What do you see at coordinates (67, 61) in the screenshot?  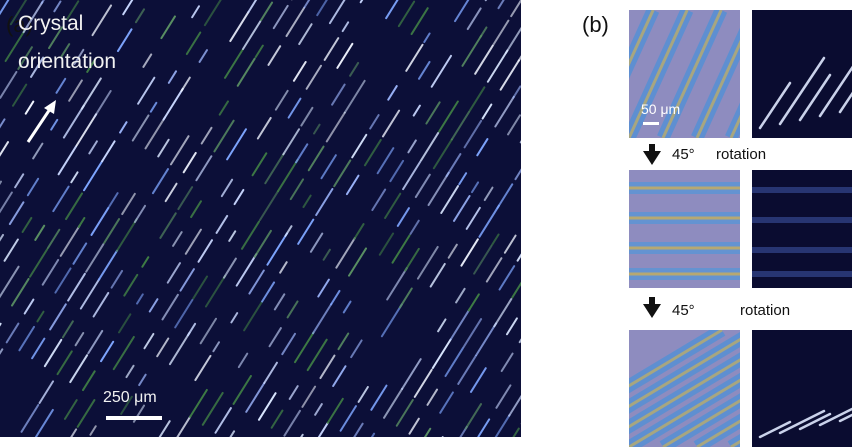 I see `orientation-label: orientation` at bounding box center [67, 61].